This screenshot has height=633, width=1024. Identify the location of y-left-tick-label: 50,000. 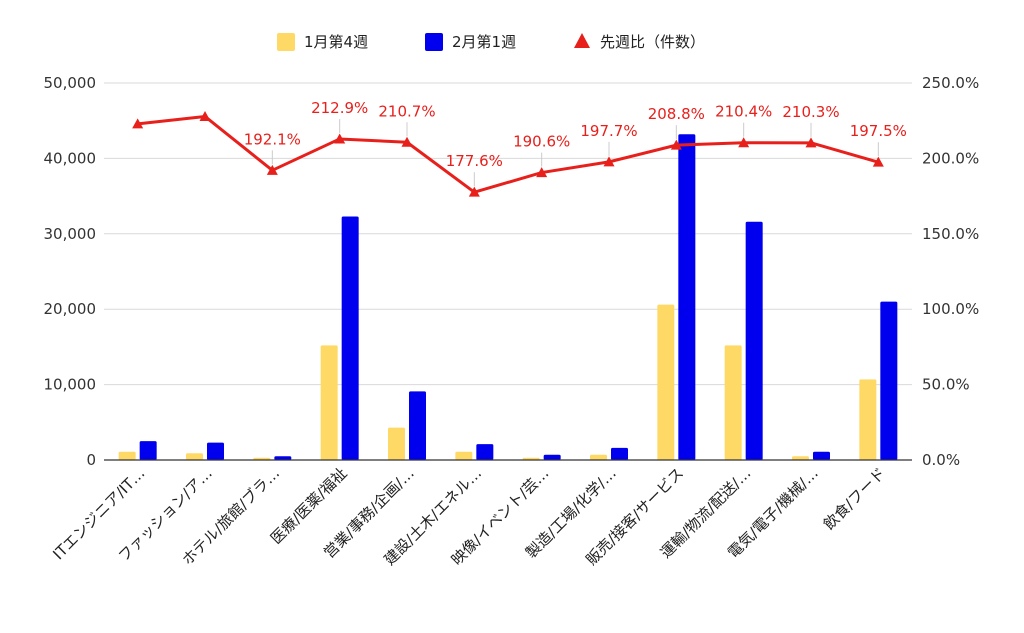
(70, 83).